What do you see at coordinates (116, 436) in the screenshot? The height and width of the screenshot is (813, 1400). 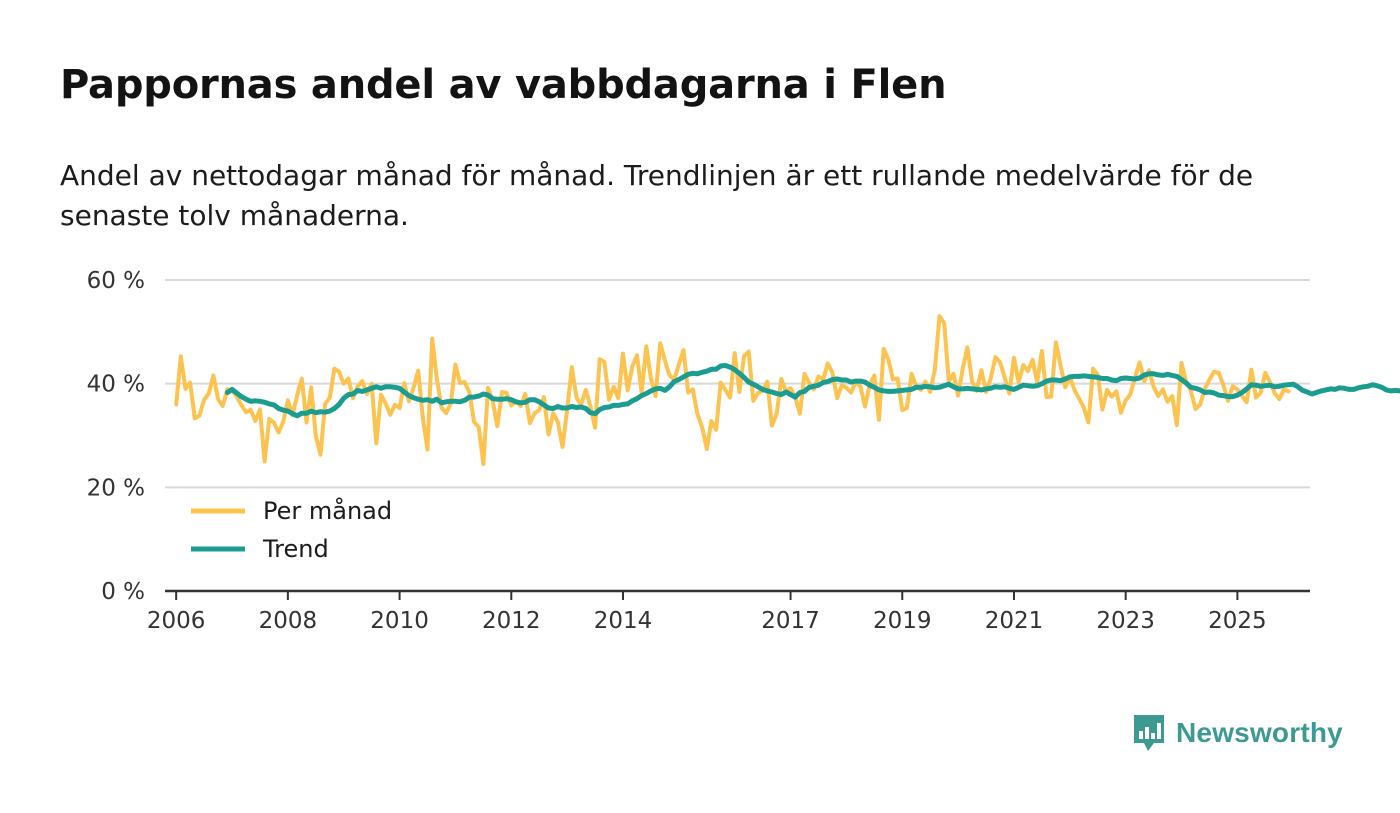 I see `y-axis-ticks: 0 % 20 % 40 % 60 %` at bounding box center [116, 436].